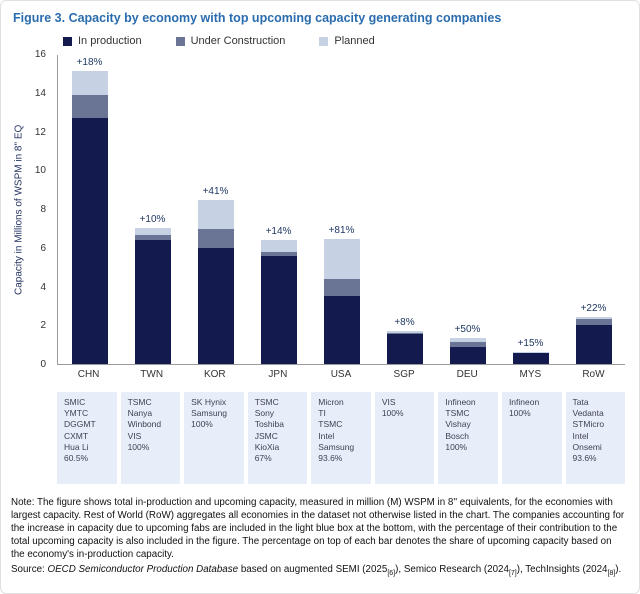 The image size is (640, 594). I want to click on bar-column: +15%, so click(530, 209).